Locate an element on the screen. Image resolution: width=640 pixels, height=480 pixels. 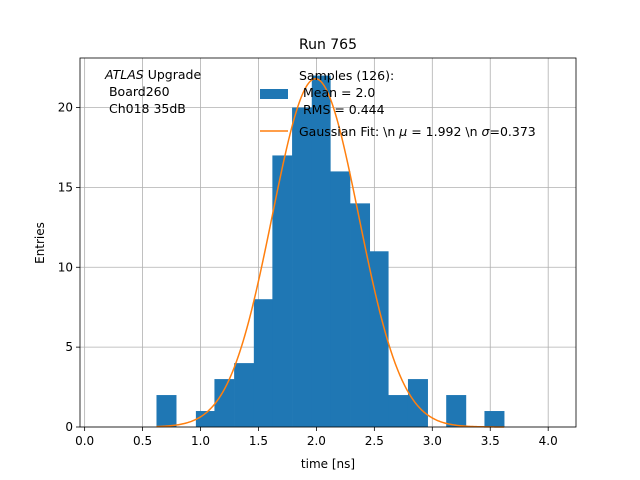
annotation-board: Board260 is located at coordinates (137, 91).